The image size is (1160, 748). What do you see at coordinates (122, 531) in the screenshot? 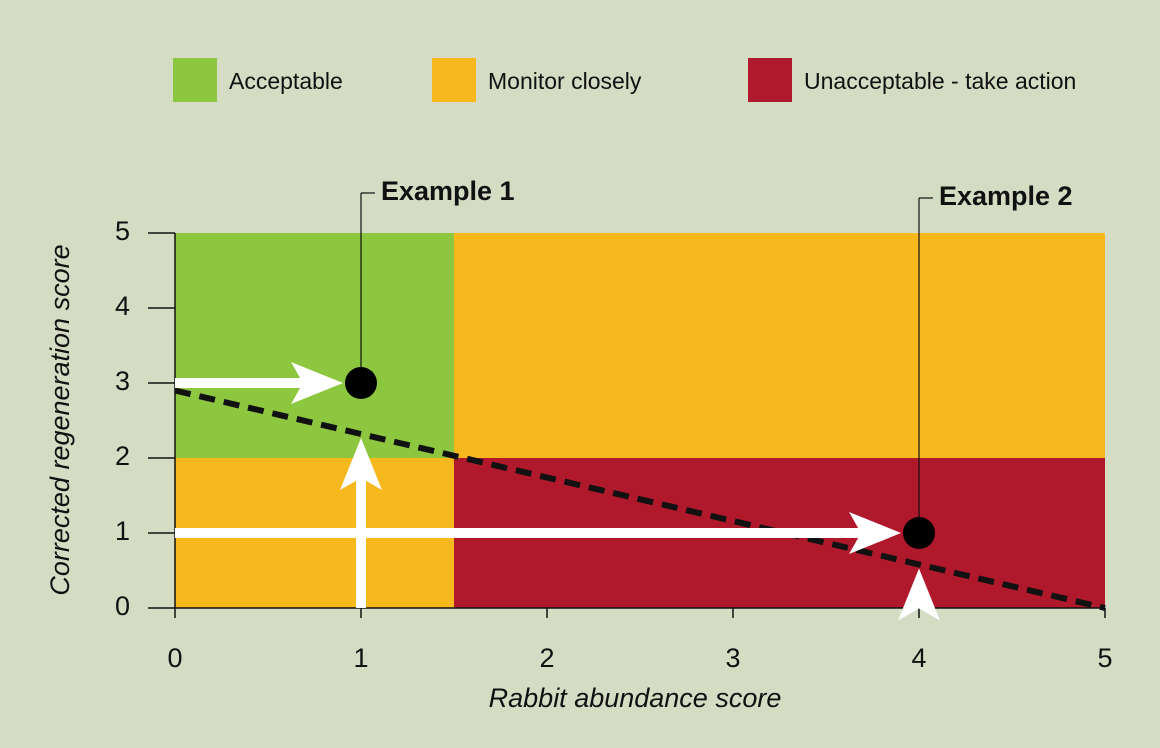
I see `y-tick-label: 1` at bounding box center [122, 531].